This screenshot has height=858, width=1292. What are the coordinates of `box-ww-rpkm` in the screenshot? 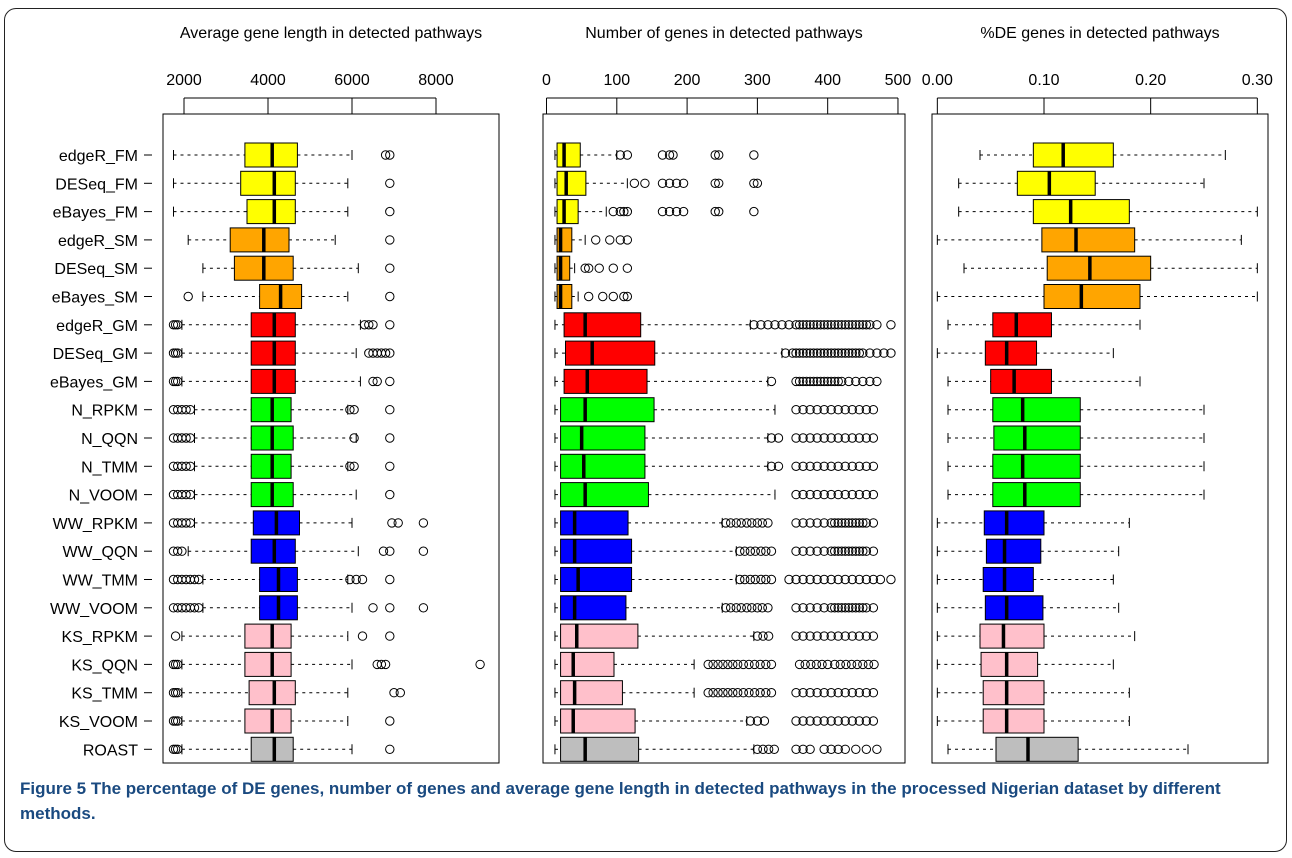 It's located at (1033, 523).